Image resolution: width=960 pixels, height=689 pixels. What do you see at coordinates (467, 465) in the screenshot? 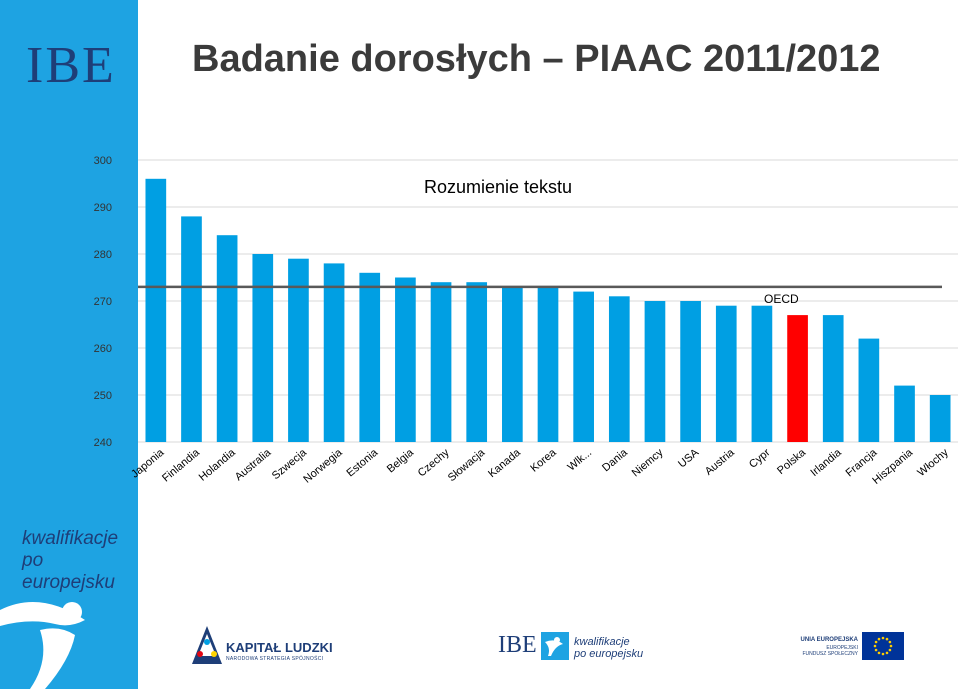
I see `x-tick-label: Słowacja` at bounding box center [467, 465].